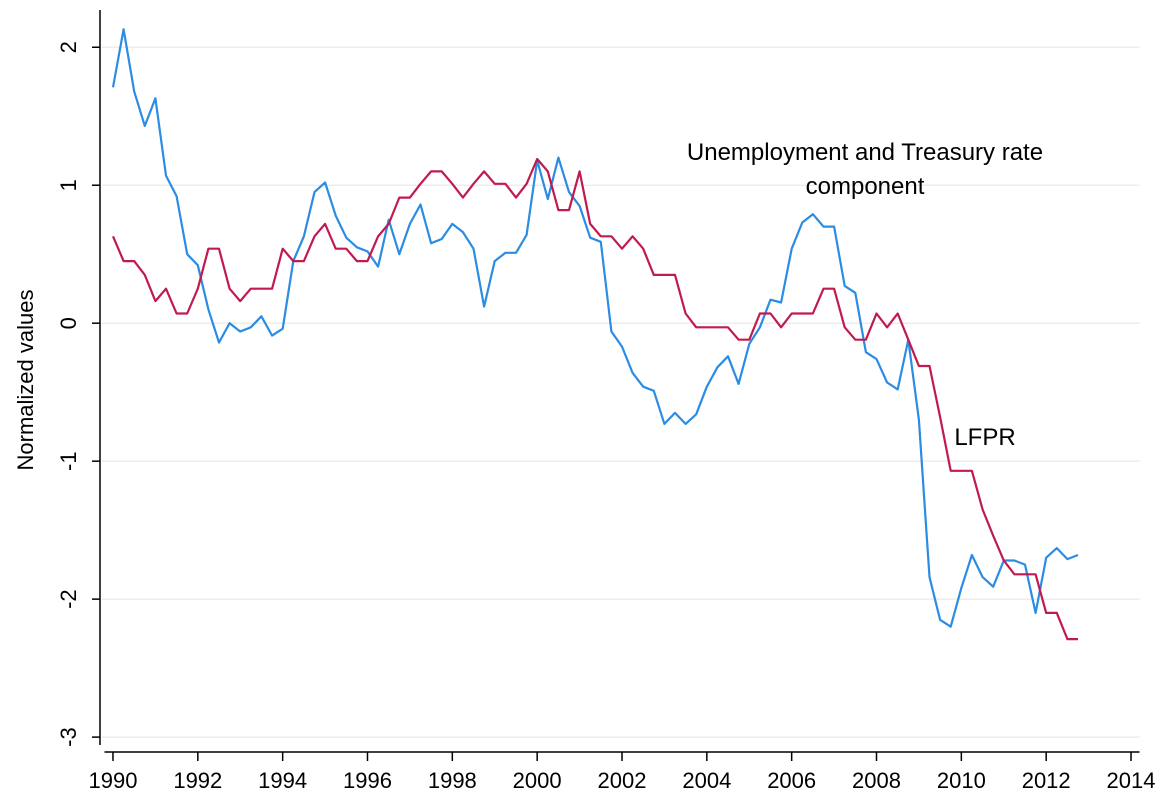 The width and height of the screenshot is (1169, 809). Describe the element at coordinates (791, 780) in the screenshot. I see `x-tick-label: 2006` at that location.